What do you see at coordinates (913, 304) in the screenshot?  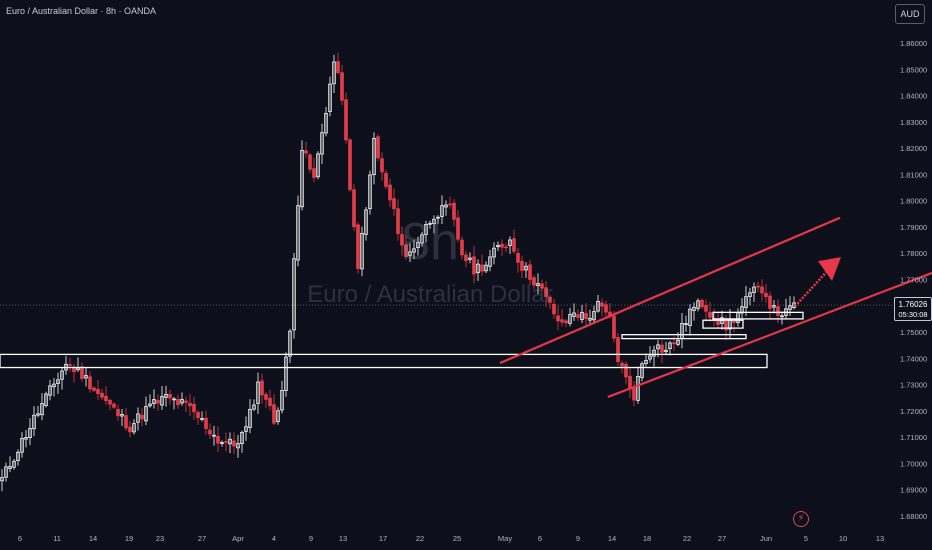 I see `last-price-value: 1.76026` at bounding box center [913, 304].